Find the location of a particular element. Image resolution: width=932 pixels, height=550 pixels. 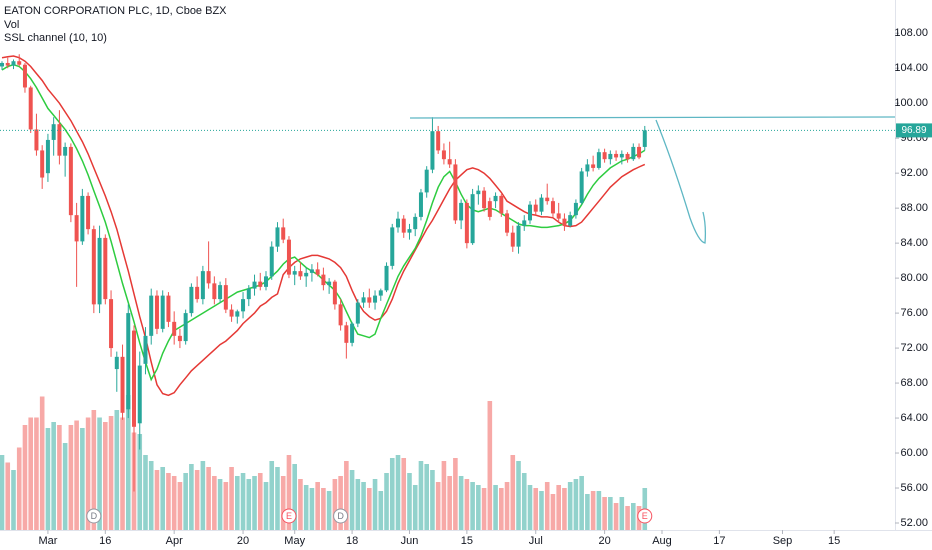

y-tick-label: 76.00 is located at coordinates (914, 313).